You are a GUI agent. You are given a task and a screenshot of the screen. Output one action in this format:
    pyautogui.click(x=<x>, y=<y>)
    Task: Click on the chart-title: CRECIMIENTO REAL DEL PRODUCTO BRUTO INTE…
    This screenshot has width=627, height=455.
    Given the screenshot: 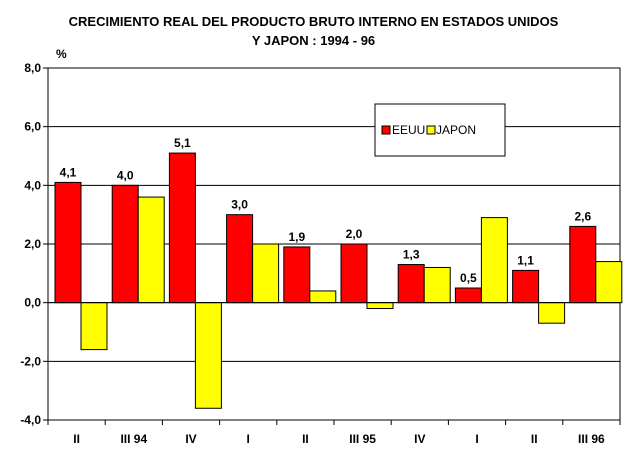 What is the action you would take?
    pyautogui.click(x=313, y=21)
    